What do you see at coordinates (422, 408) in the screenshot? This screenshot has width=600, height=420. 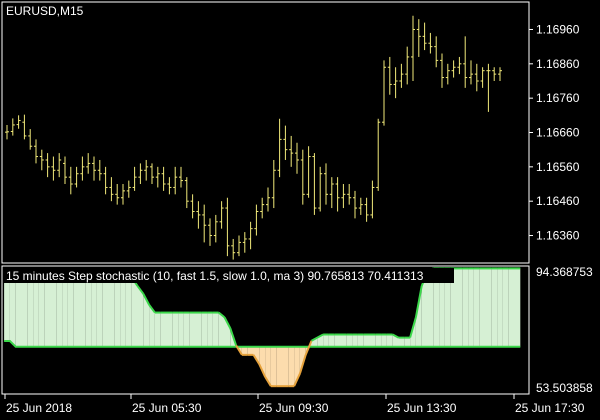 I see `time-tick-label: 25 Jun 13:30` at bounding box center [422, 408].